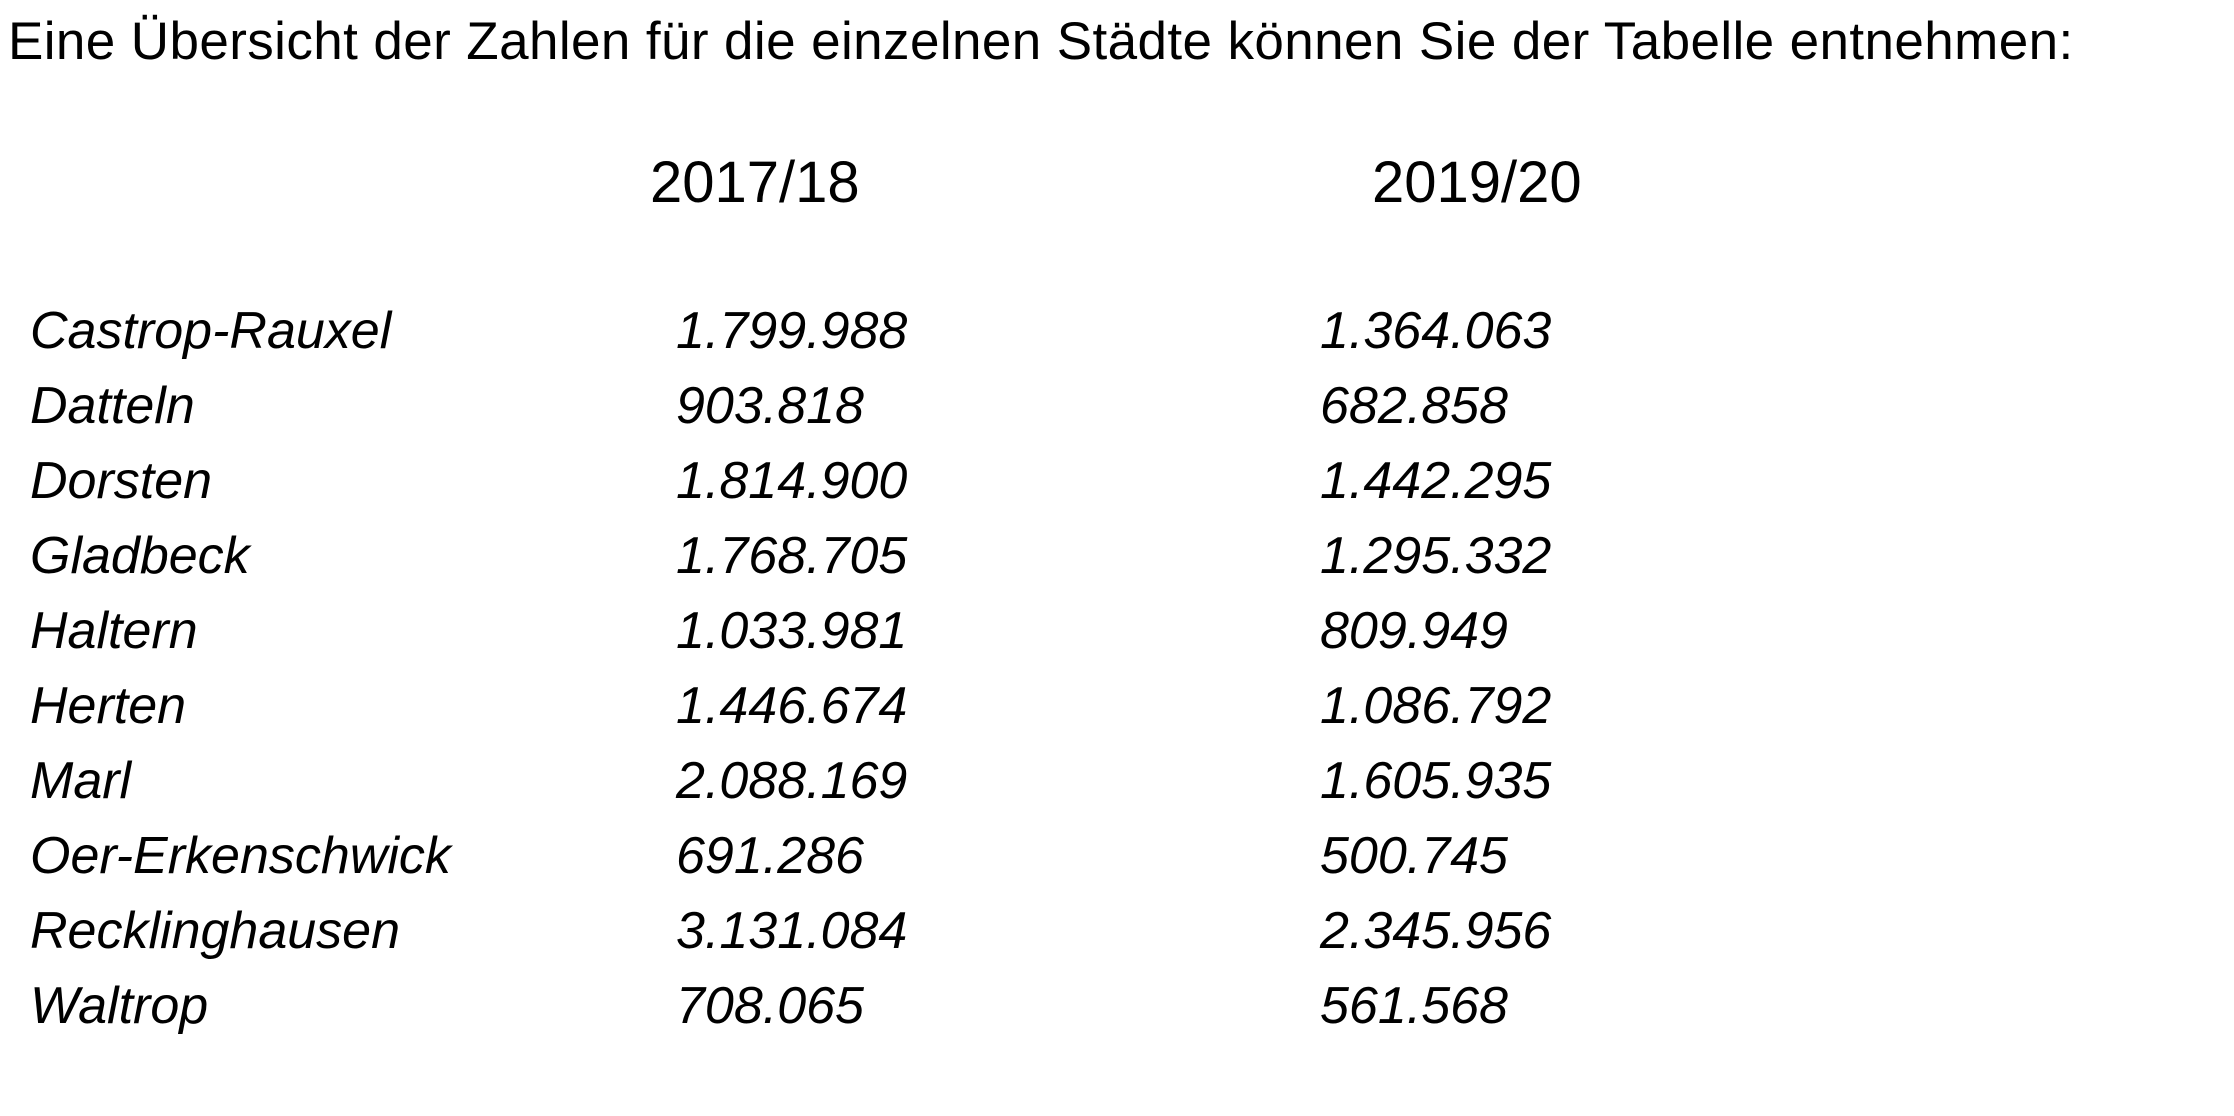 The image size is (2234, 1116). What do you see at coordinates (121, 481) in the screenshot?
I see `city-label: Dorsten` at bounding box center [121, 481].